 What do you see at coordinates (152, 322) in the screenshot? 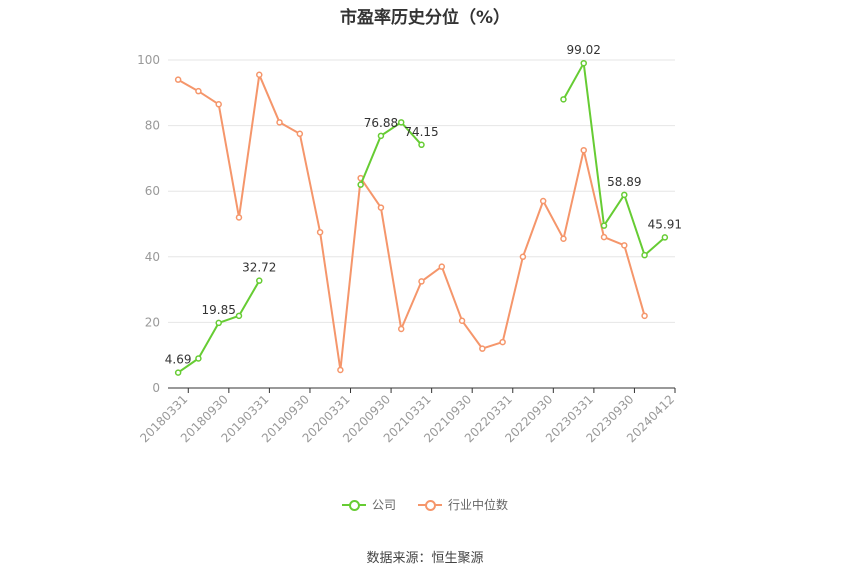
I see `y-tick-label: 20` at bounding box center [152, 322].